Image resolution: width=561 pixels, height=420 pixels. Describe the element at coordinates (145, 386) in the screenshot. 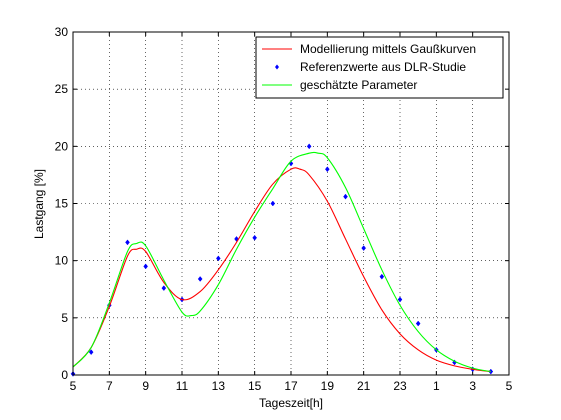

I see `x-tick-label: 9` at that location.